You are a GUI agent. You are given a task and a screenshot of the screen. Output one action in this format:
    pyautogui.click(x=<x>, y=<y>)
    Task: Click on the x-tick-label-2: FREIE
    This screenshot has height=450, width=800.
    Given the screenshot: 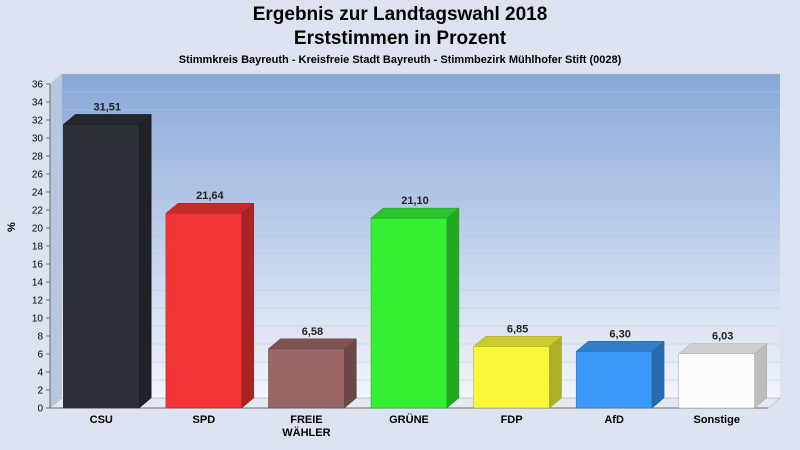 What is the action you would take?
    pyautogui.click(x=306, y=420)
    